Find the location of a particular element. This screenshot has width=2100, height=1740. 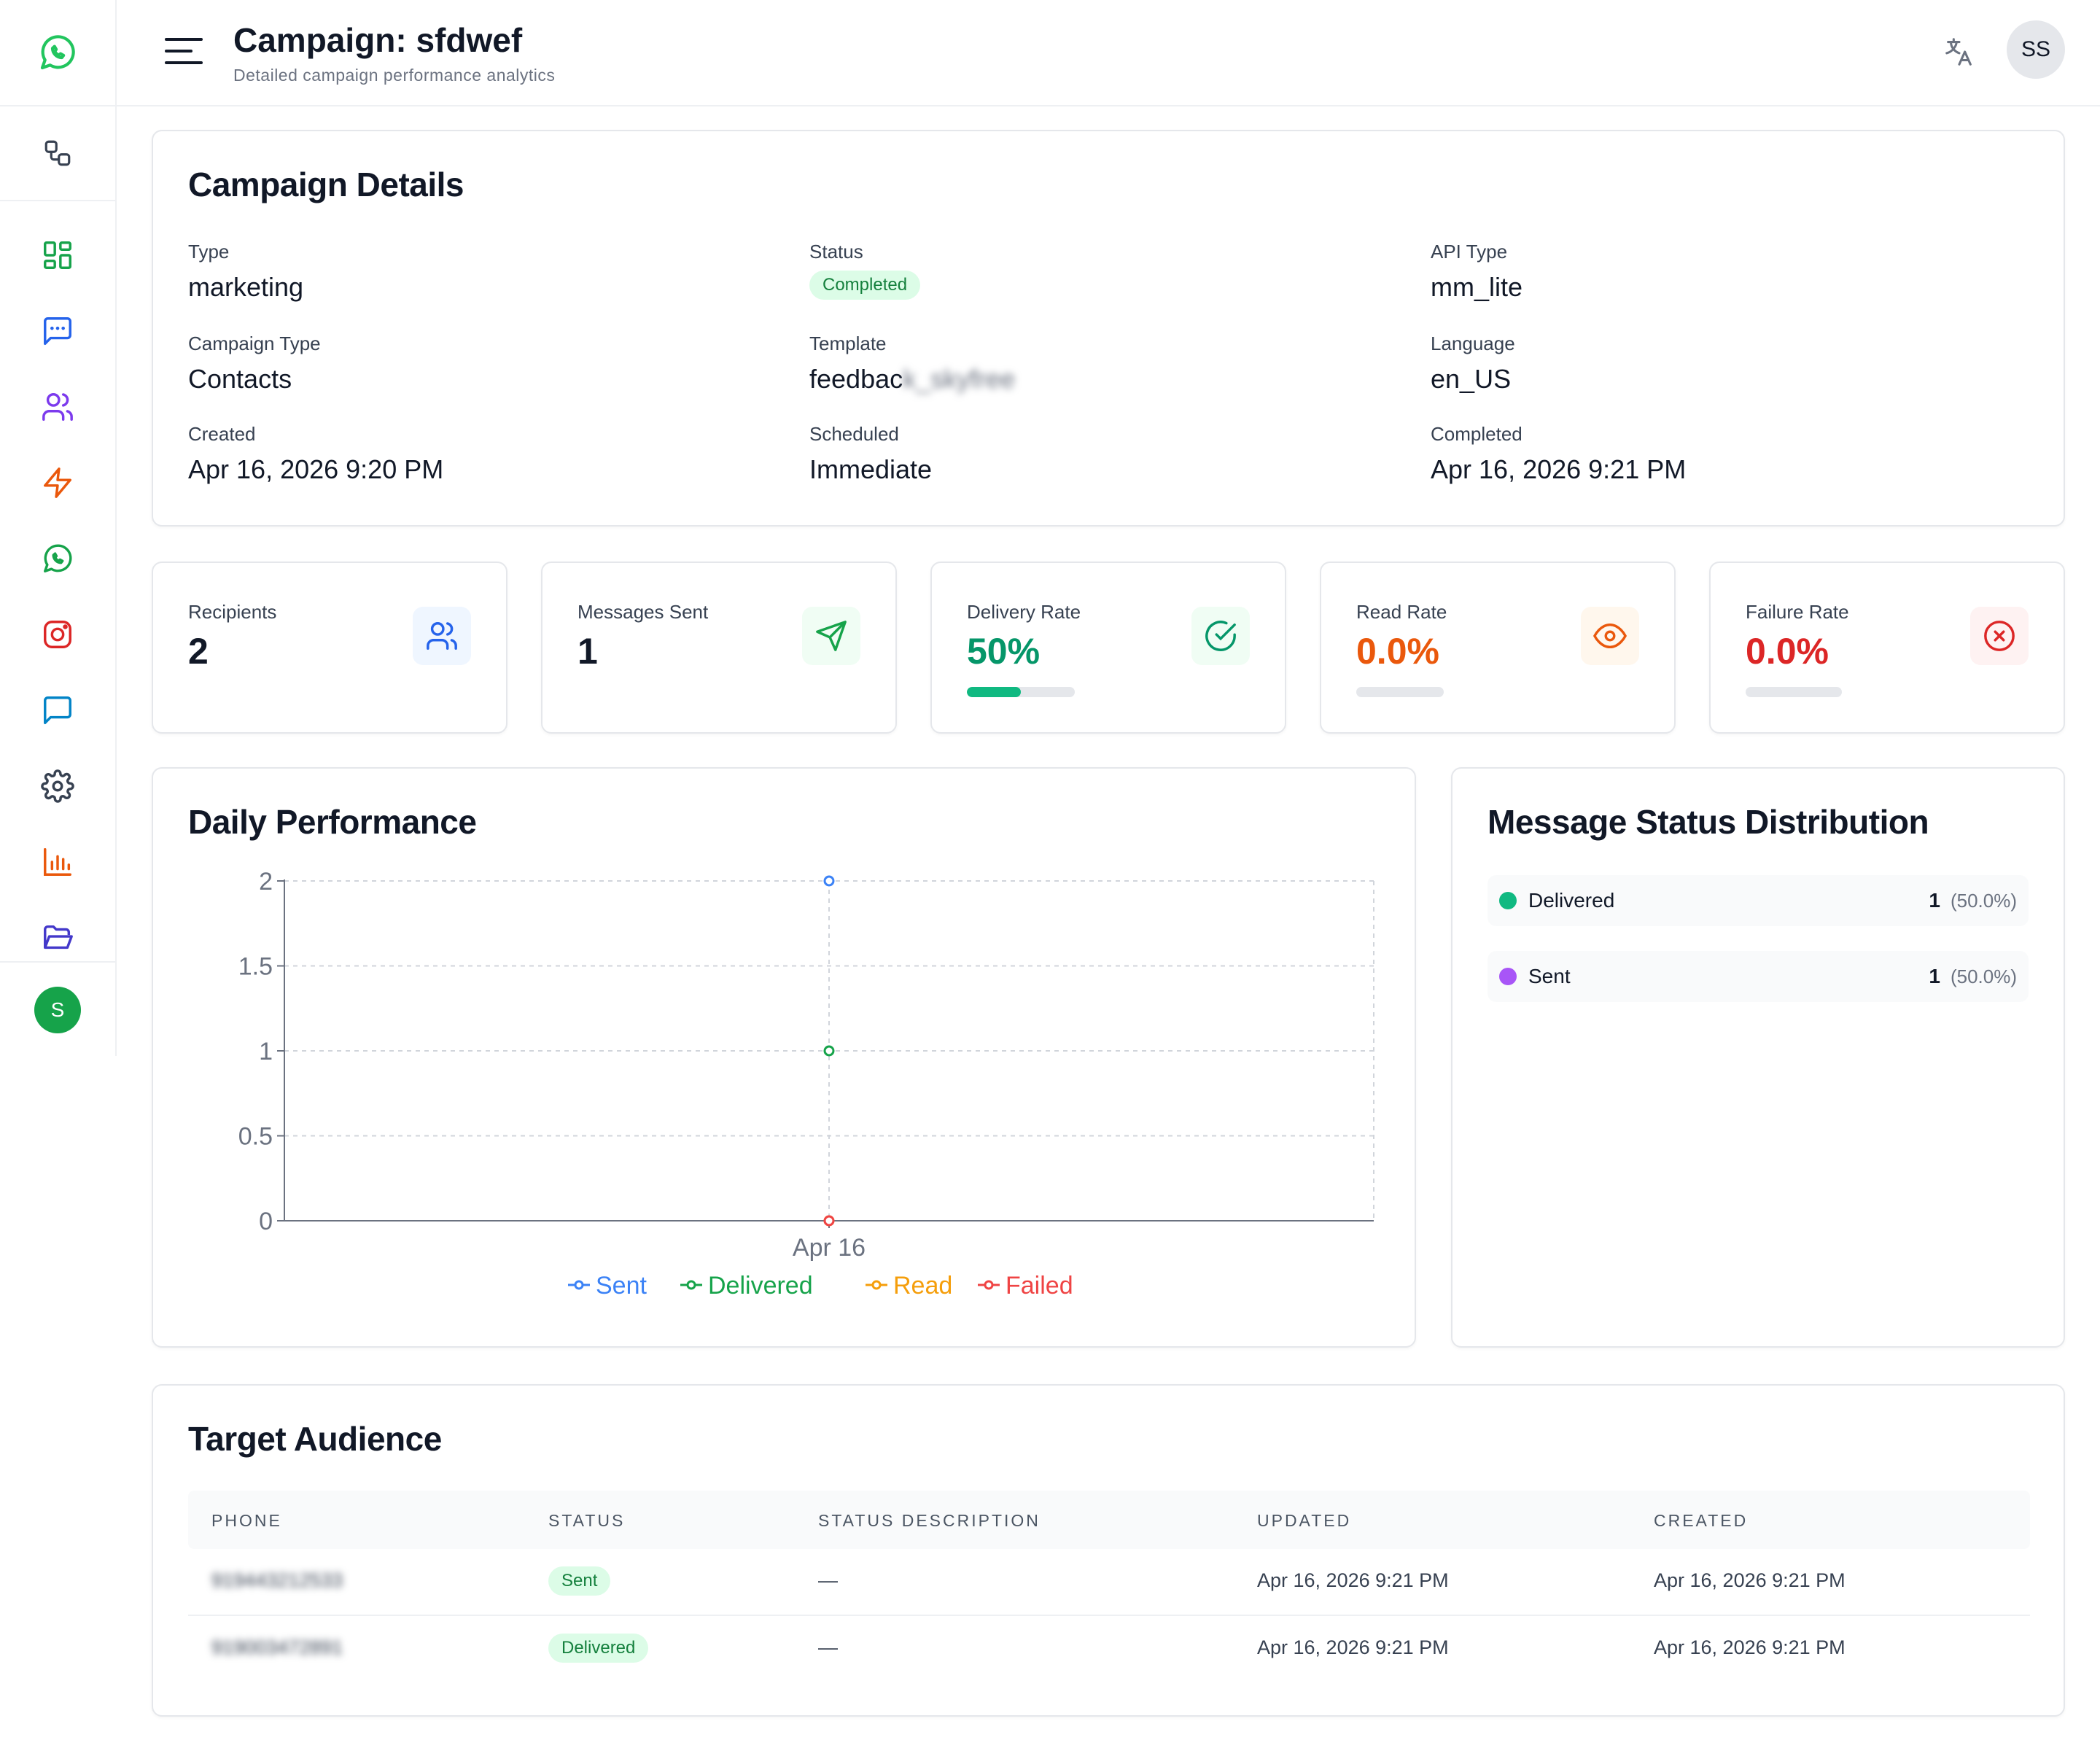

whatsapp-logo-icon is located at coordinates (57, 52).